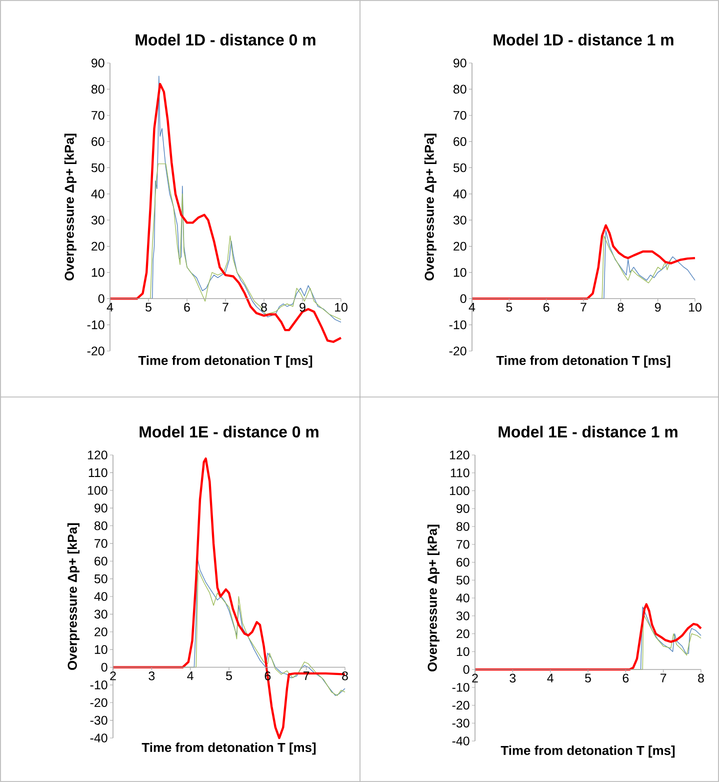  What do you see at coordinates (584, 40) in the screenshot?
I see `chart-title: Model 1D - distance 1 m` at bounding box center [584, 40].